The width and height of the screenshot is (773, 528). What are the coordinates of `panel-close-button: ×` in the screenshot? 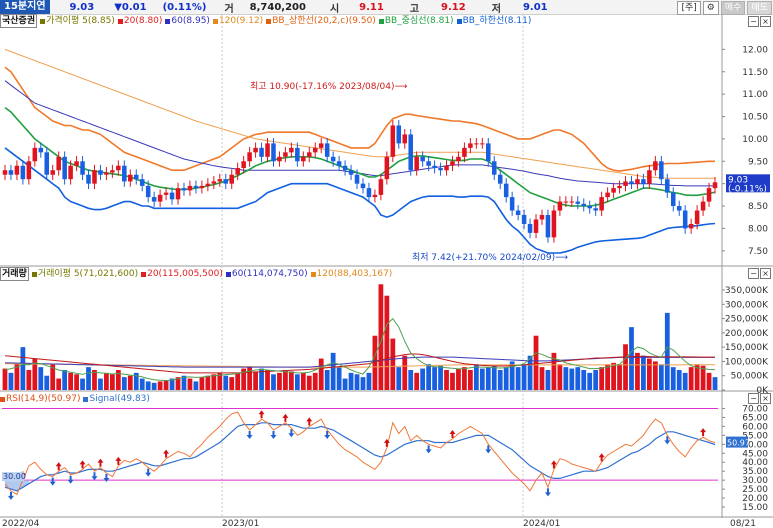 It's located at (765, 21).